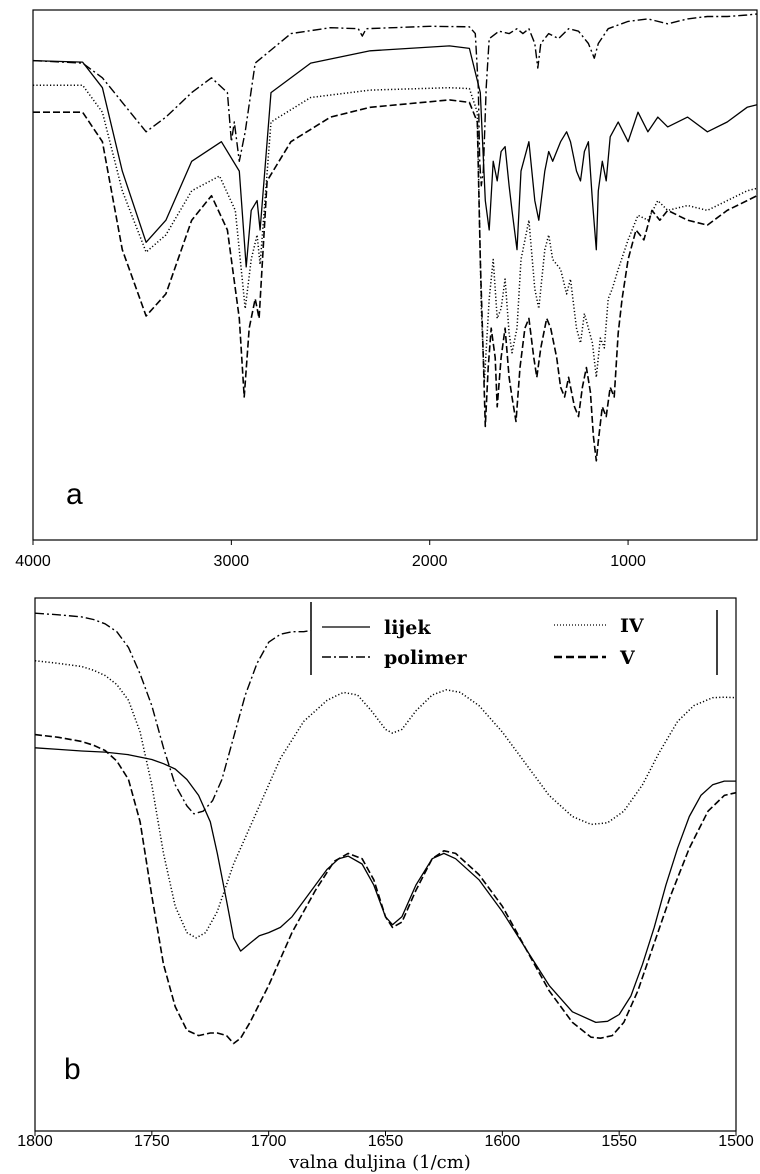  I want to click on x-tick-label-1650: 1650, so click(386, 1141).